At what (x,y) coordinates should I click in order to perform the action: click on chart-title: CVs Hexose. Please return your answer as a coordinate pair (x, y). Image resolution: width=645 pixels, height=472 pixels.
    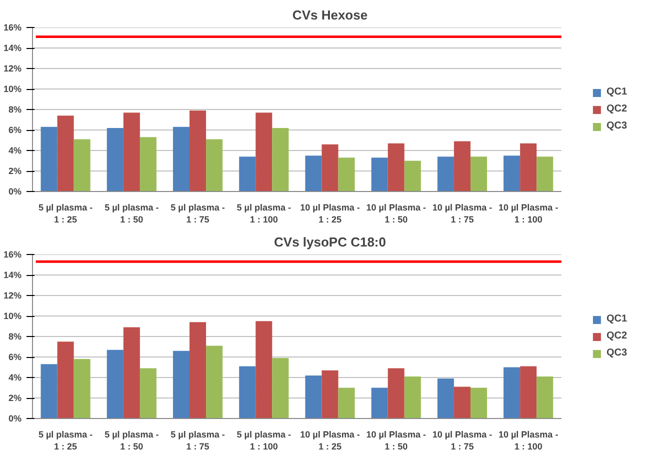
    Looking at the image, I should click on (330, 15).